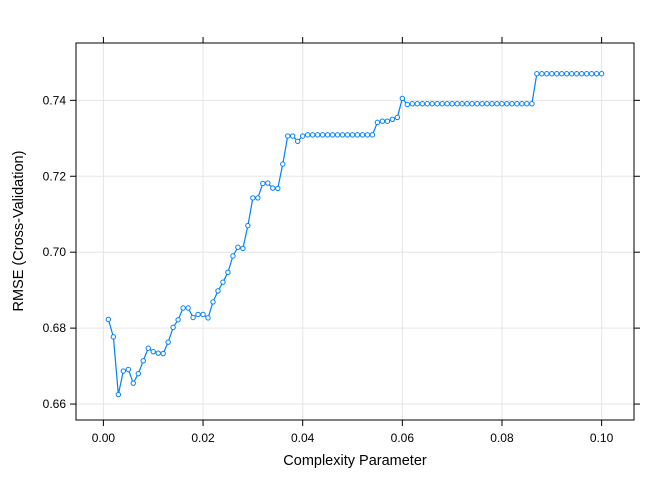 This screenshot has width=672, height=480. I want to click on x-tick-label: 0.08, so click(502, 438).